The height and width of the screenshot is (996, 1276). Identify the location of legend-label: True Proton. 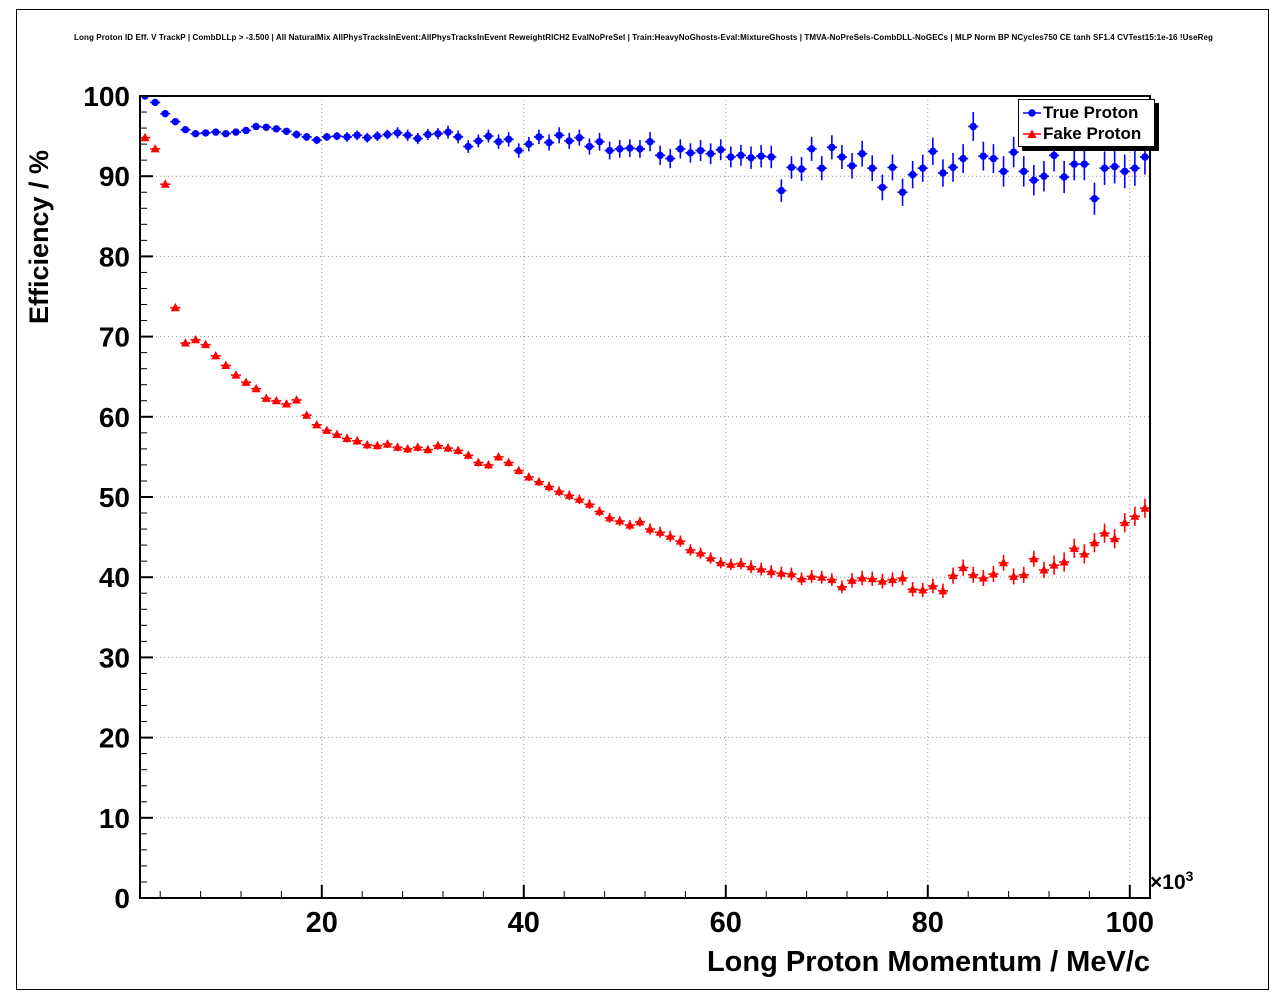
(1091, 112).